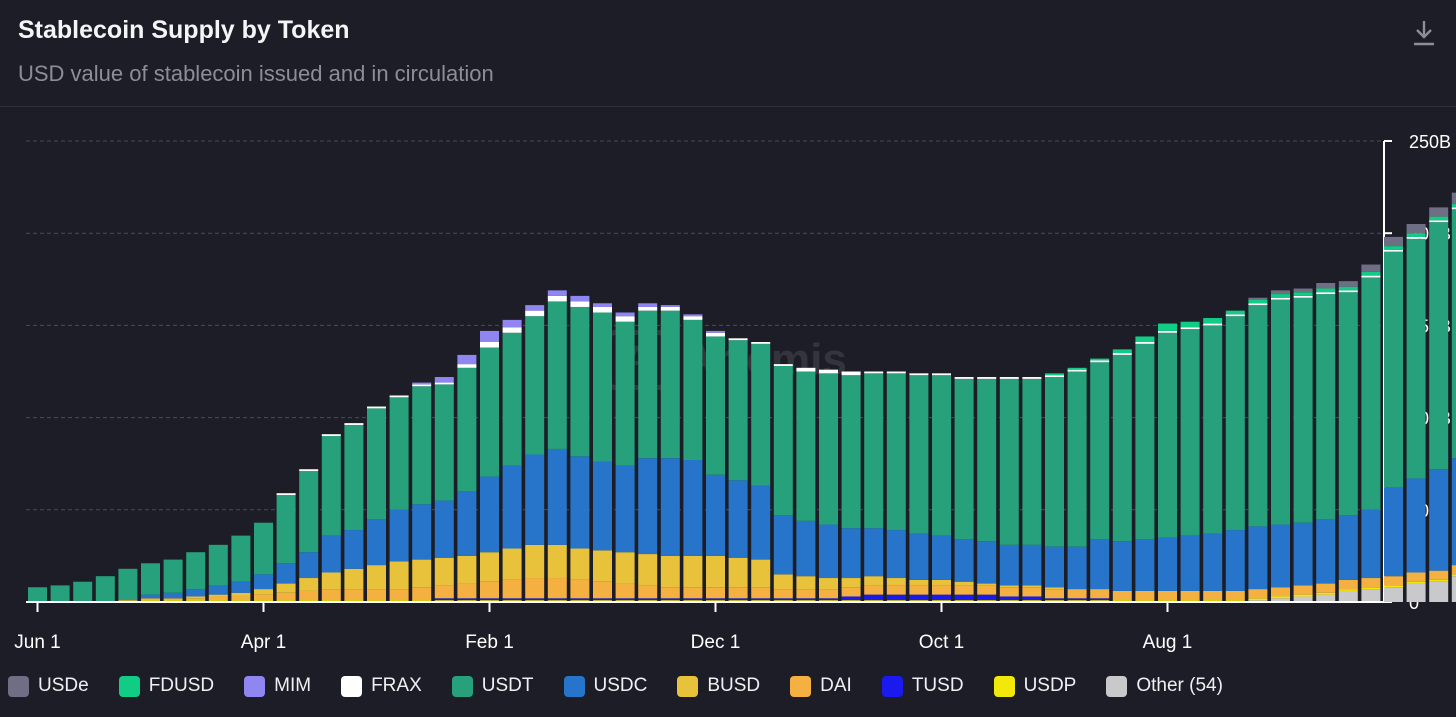 The height and width of the screenshot is (717, 1456). What do you see at coordinates (48, 686) in the screenshot?
I see `legend-item: USDe` at bounding box center [48, 686].